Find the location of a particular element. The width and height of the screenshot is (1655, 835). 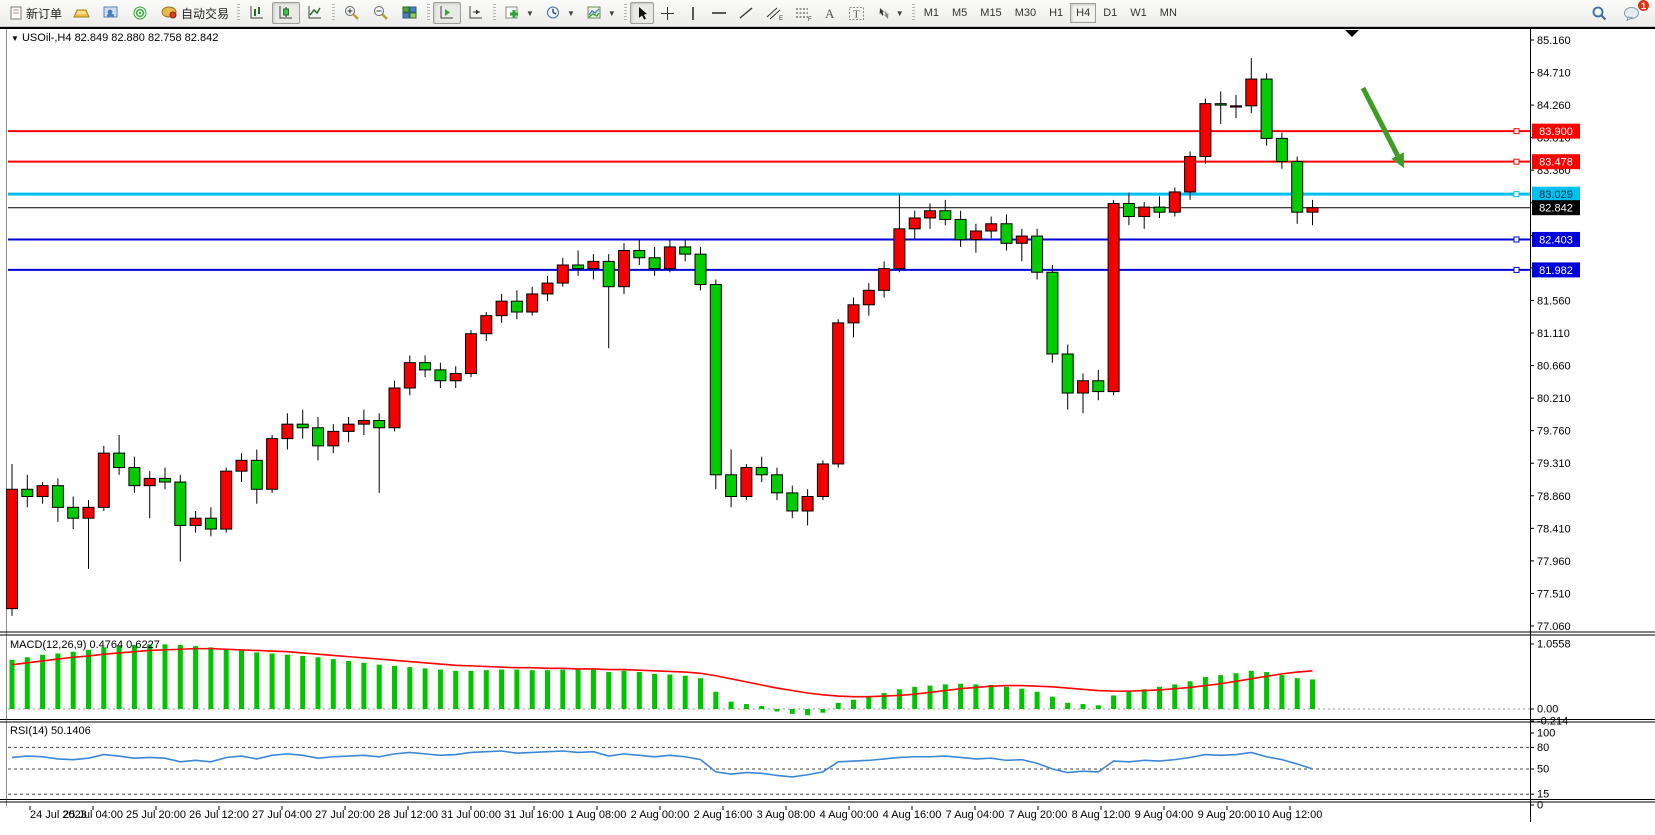

time-tick-label: 4 Aug 16:00 is located at coordinates (912, 815).